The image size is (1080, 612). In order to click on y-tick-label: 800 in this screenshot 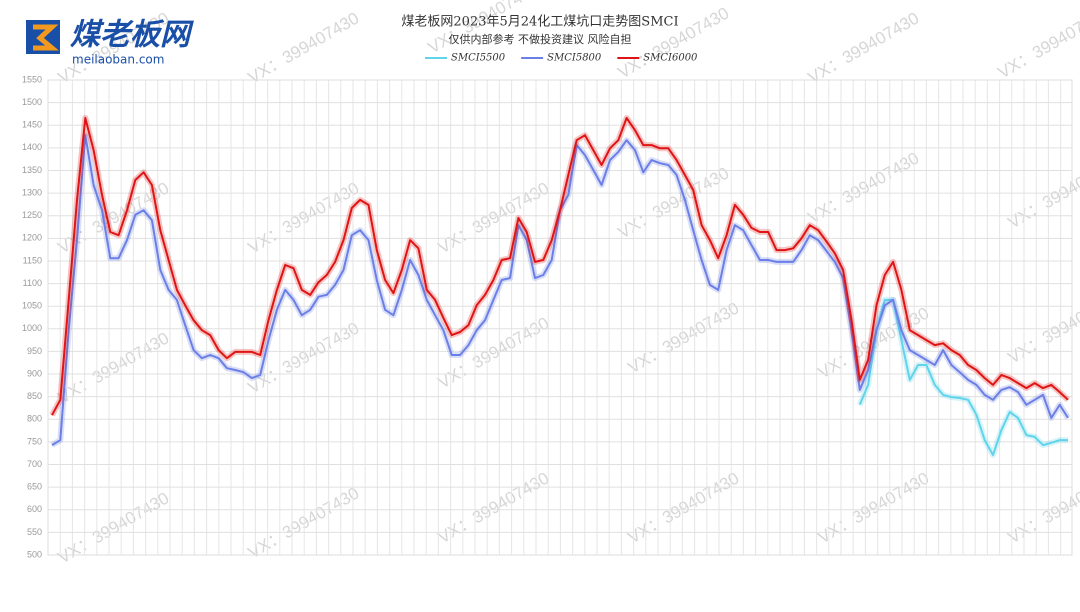, I will do `click(34, 419)`.